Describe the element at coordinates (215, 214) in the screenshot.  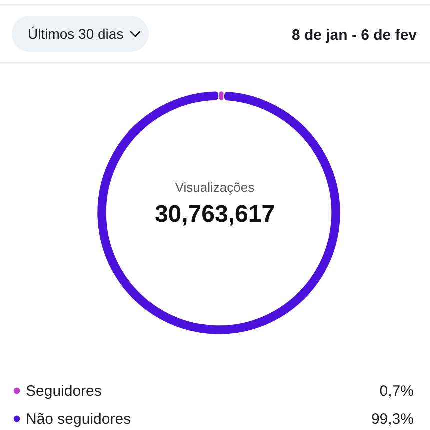
I see `text: 30,763,617` at that location.